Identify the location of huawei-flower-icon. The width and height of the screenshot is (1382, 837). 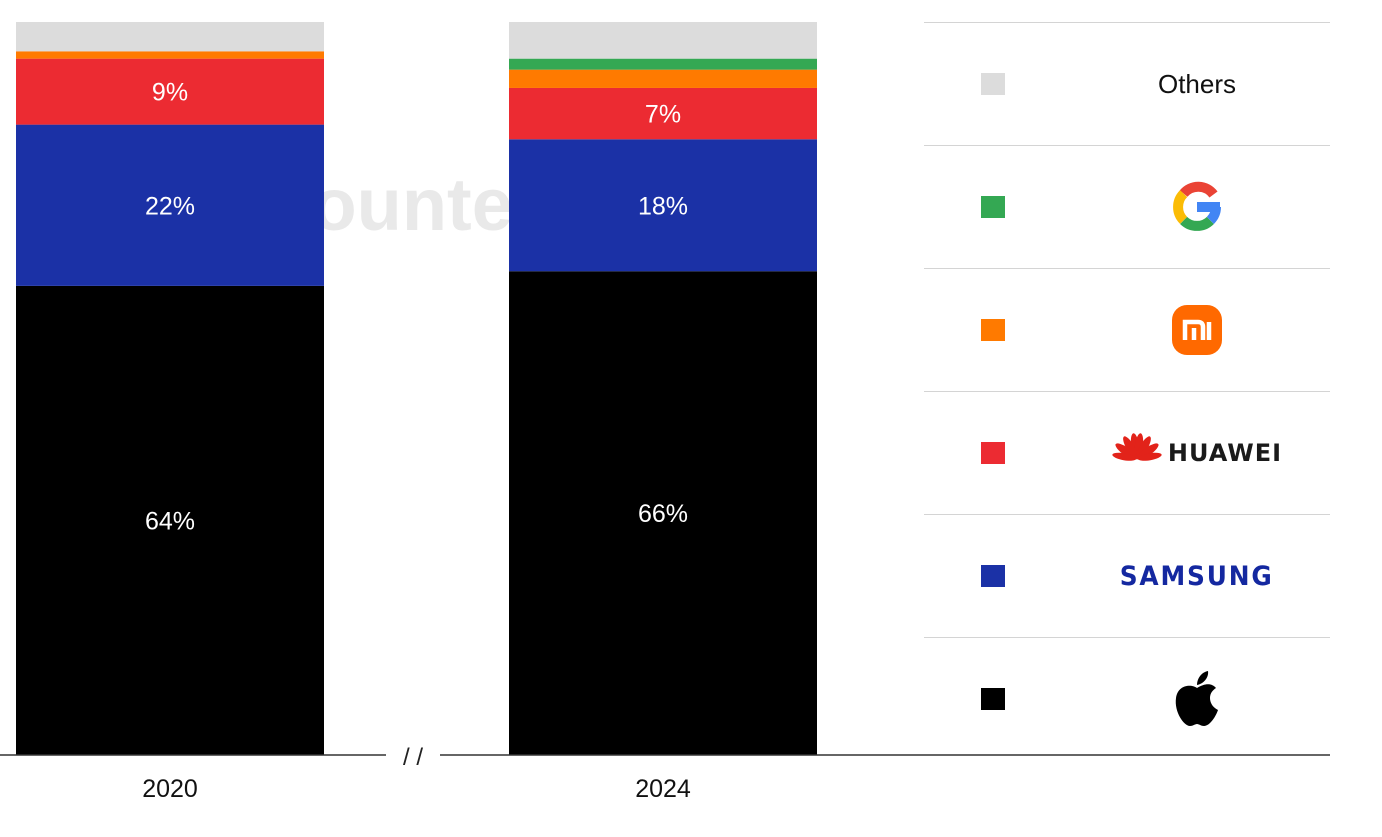
(1137, 447).